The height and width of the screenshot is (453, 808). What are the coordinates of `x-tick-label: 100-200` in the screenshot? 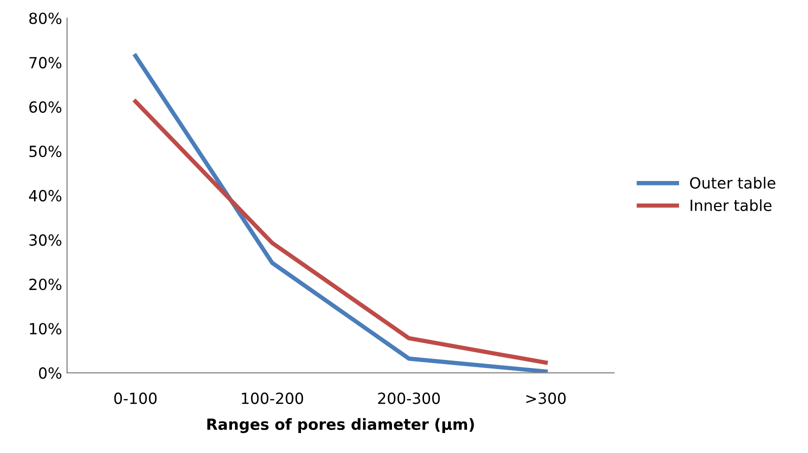 It's located at (273, 398).